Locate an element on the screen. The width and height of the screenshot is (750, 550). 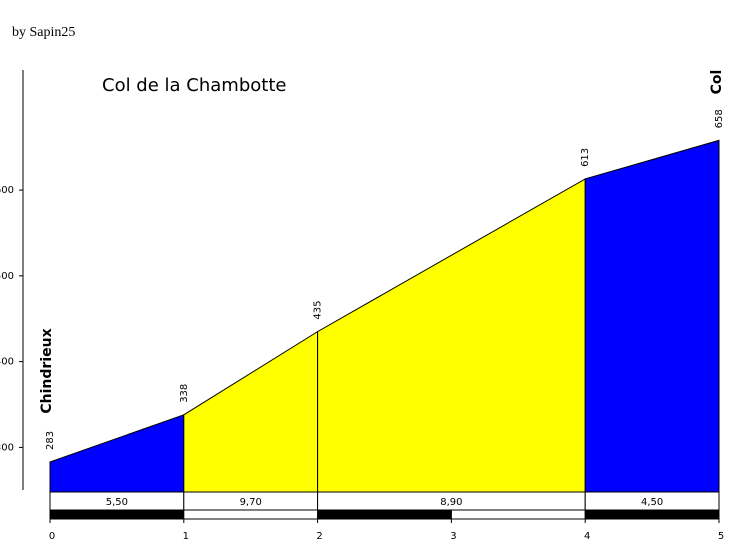
elevation-label: 283 is located at coordinates (50, 440).